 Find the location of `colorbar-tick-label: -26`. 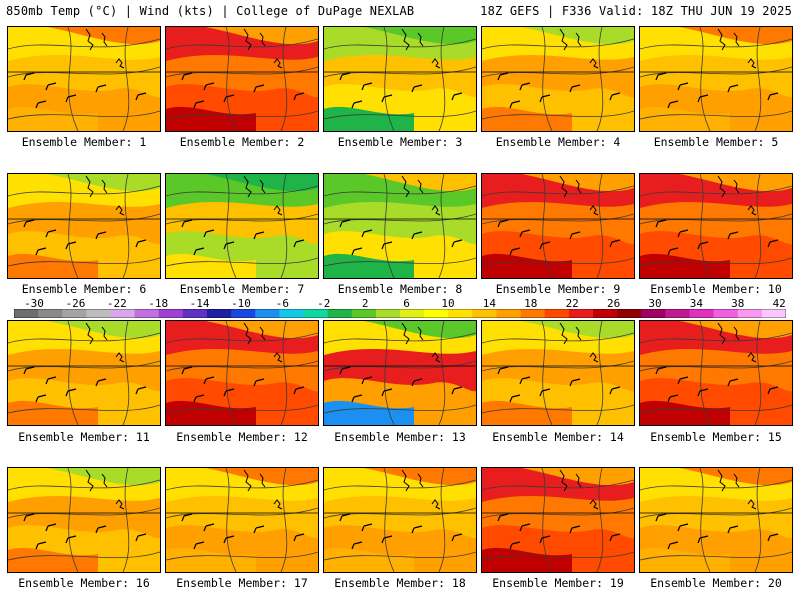

colorbar-tick-label: -26 is located at coordinates (75, 303).